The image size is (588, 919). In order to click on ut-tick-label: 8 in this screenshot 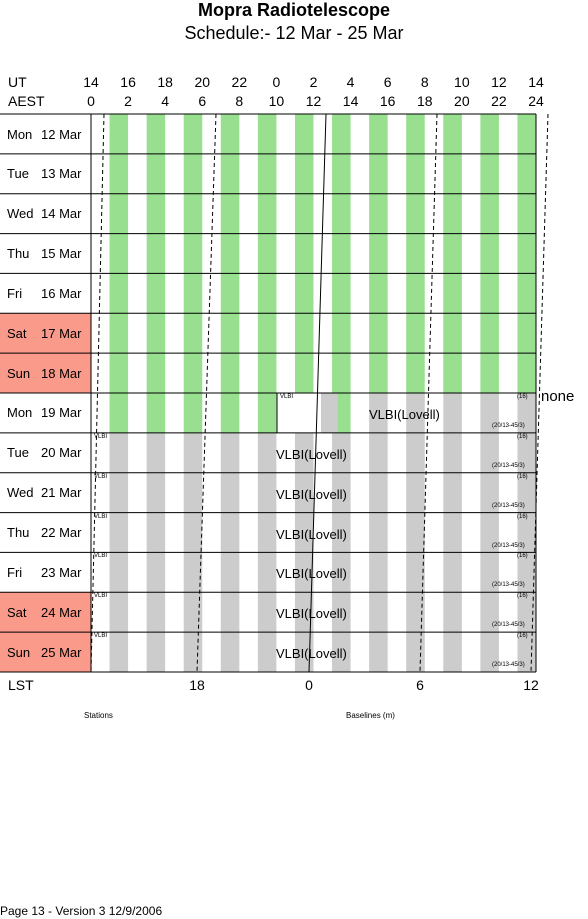, I will do `click(424, 82)`.